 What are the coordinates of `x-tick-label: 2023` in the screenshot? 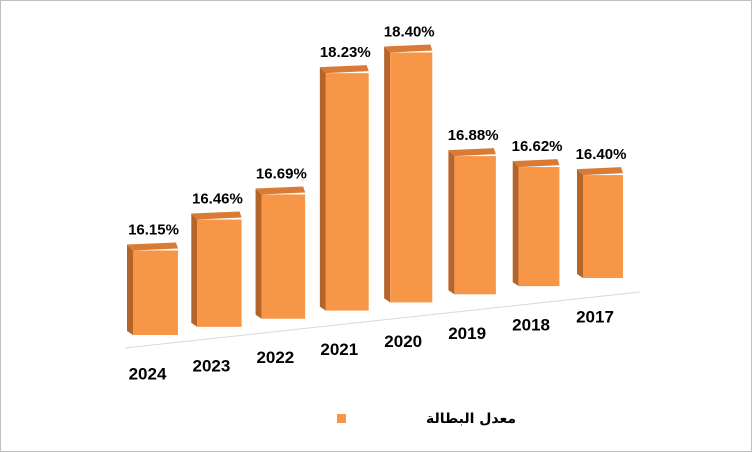 It's located at (212, 365).